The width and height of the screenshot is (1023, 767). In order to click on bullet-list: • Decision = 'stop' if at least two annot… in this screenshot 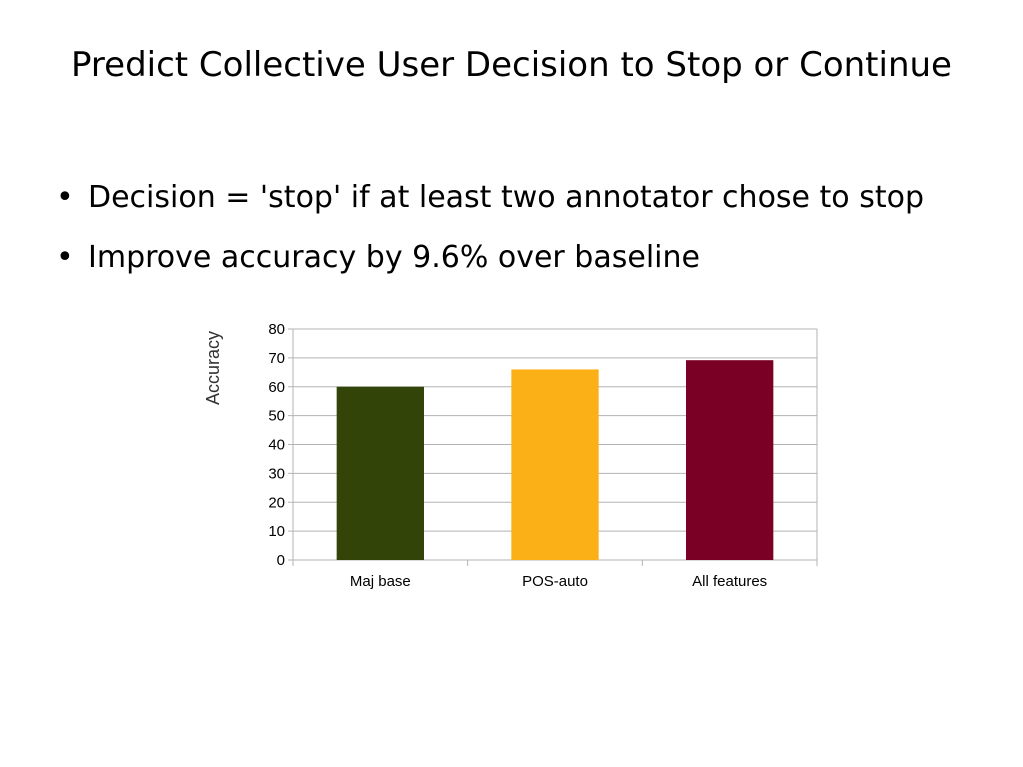, I will do `click(490, 240)`.